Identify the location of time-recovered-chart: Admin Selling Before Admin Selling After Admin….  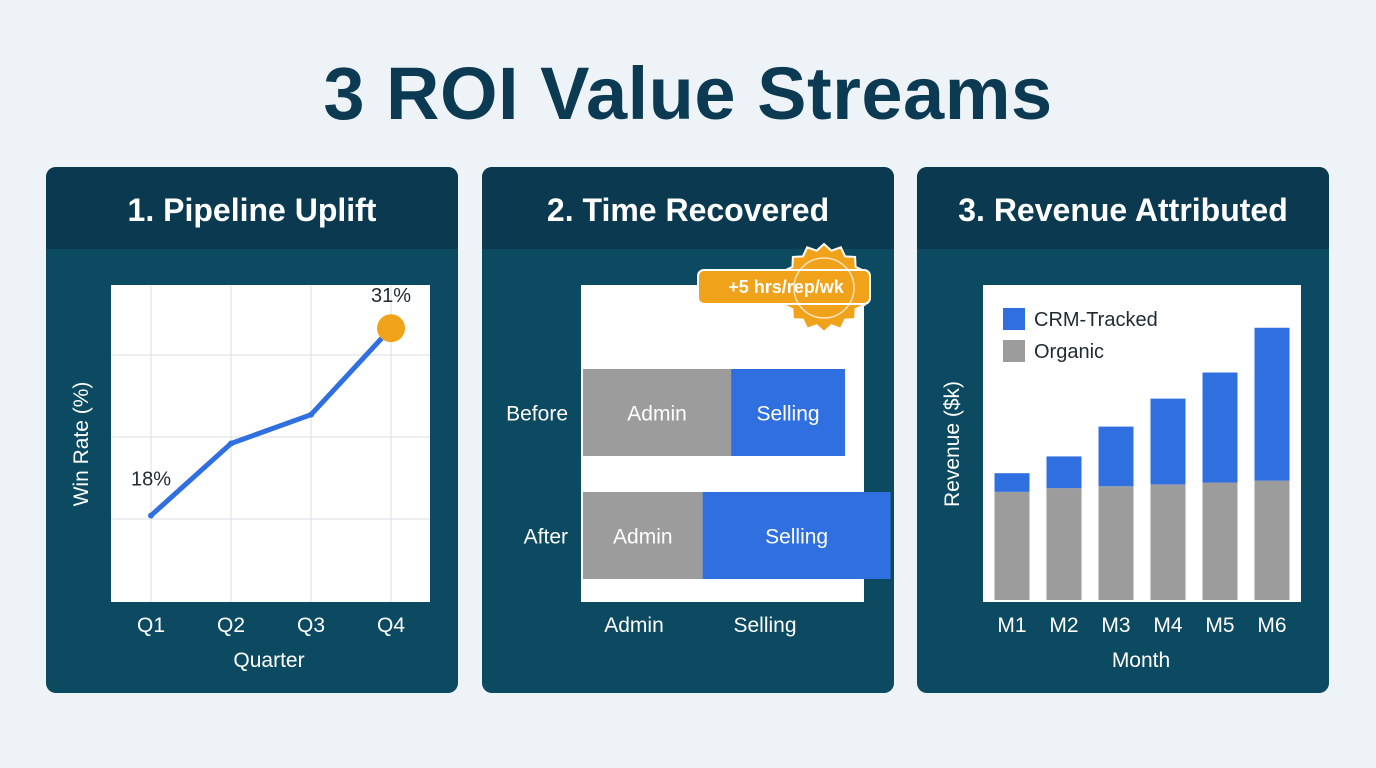
(698, 461).